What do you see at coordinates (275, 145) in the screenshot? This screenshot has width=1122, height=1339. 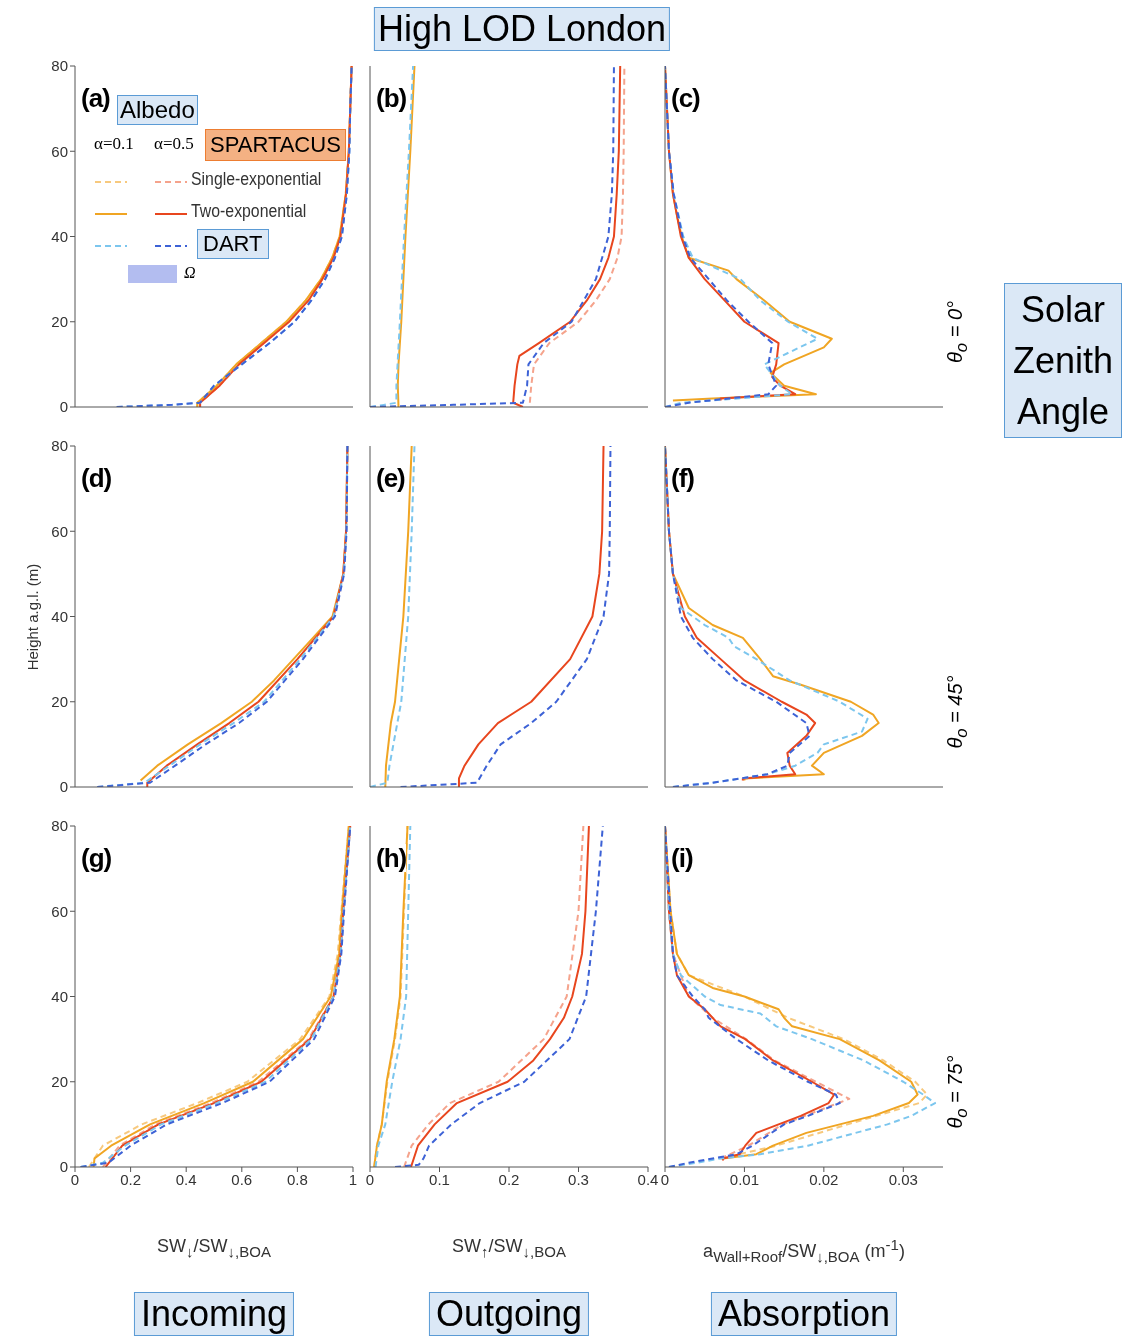 I see `annotation: SPARTACUS` at bounding box center [275, 145].